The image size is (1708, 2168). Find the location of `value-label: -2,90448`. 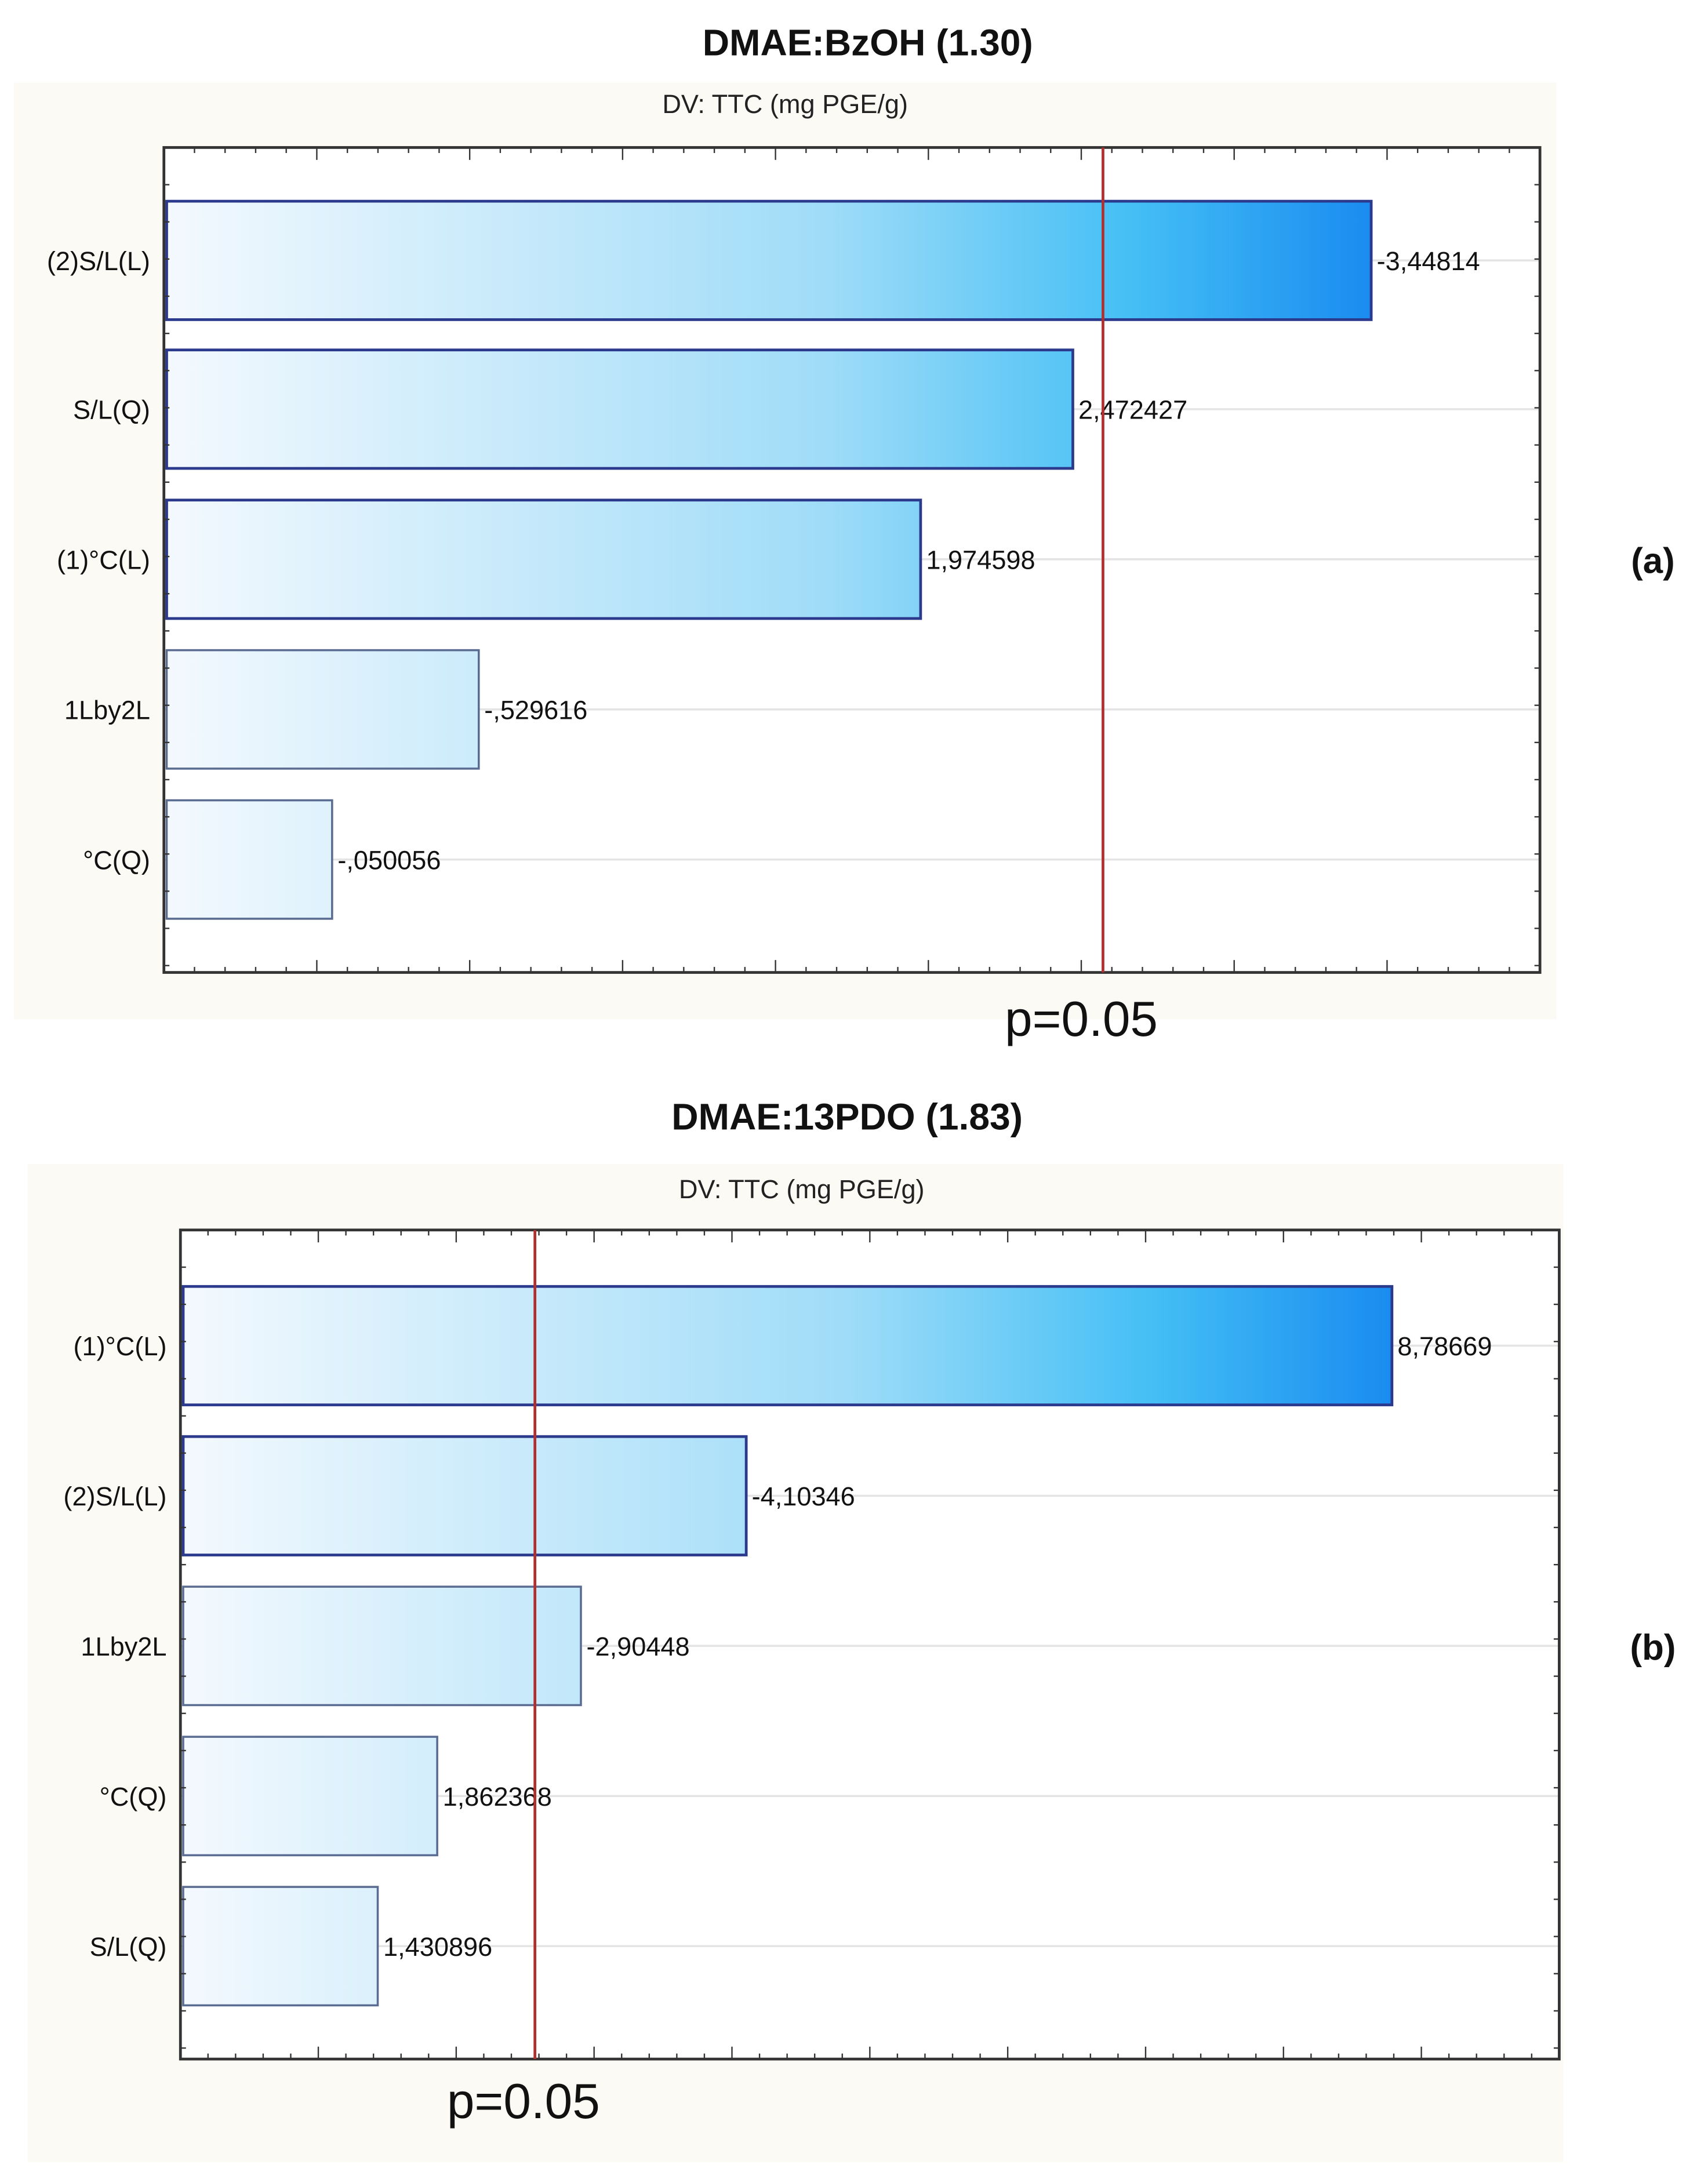

value-label: -2,90448 is located at coordinates (637, 1647).